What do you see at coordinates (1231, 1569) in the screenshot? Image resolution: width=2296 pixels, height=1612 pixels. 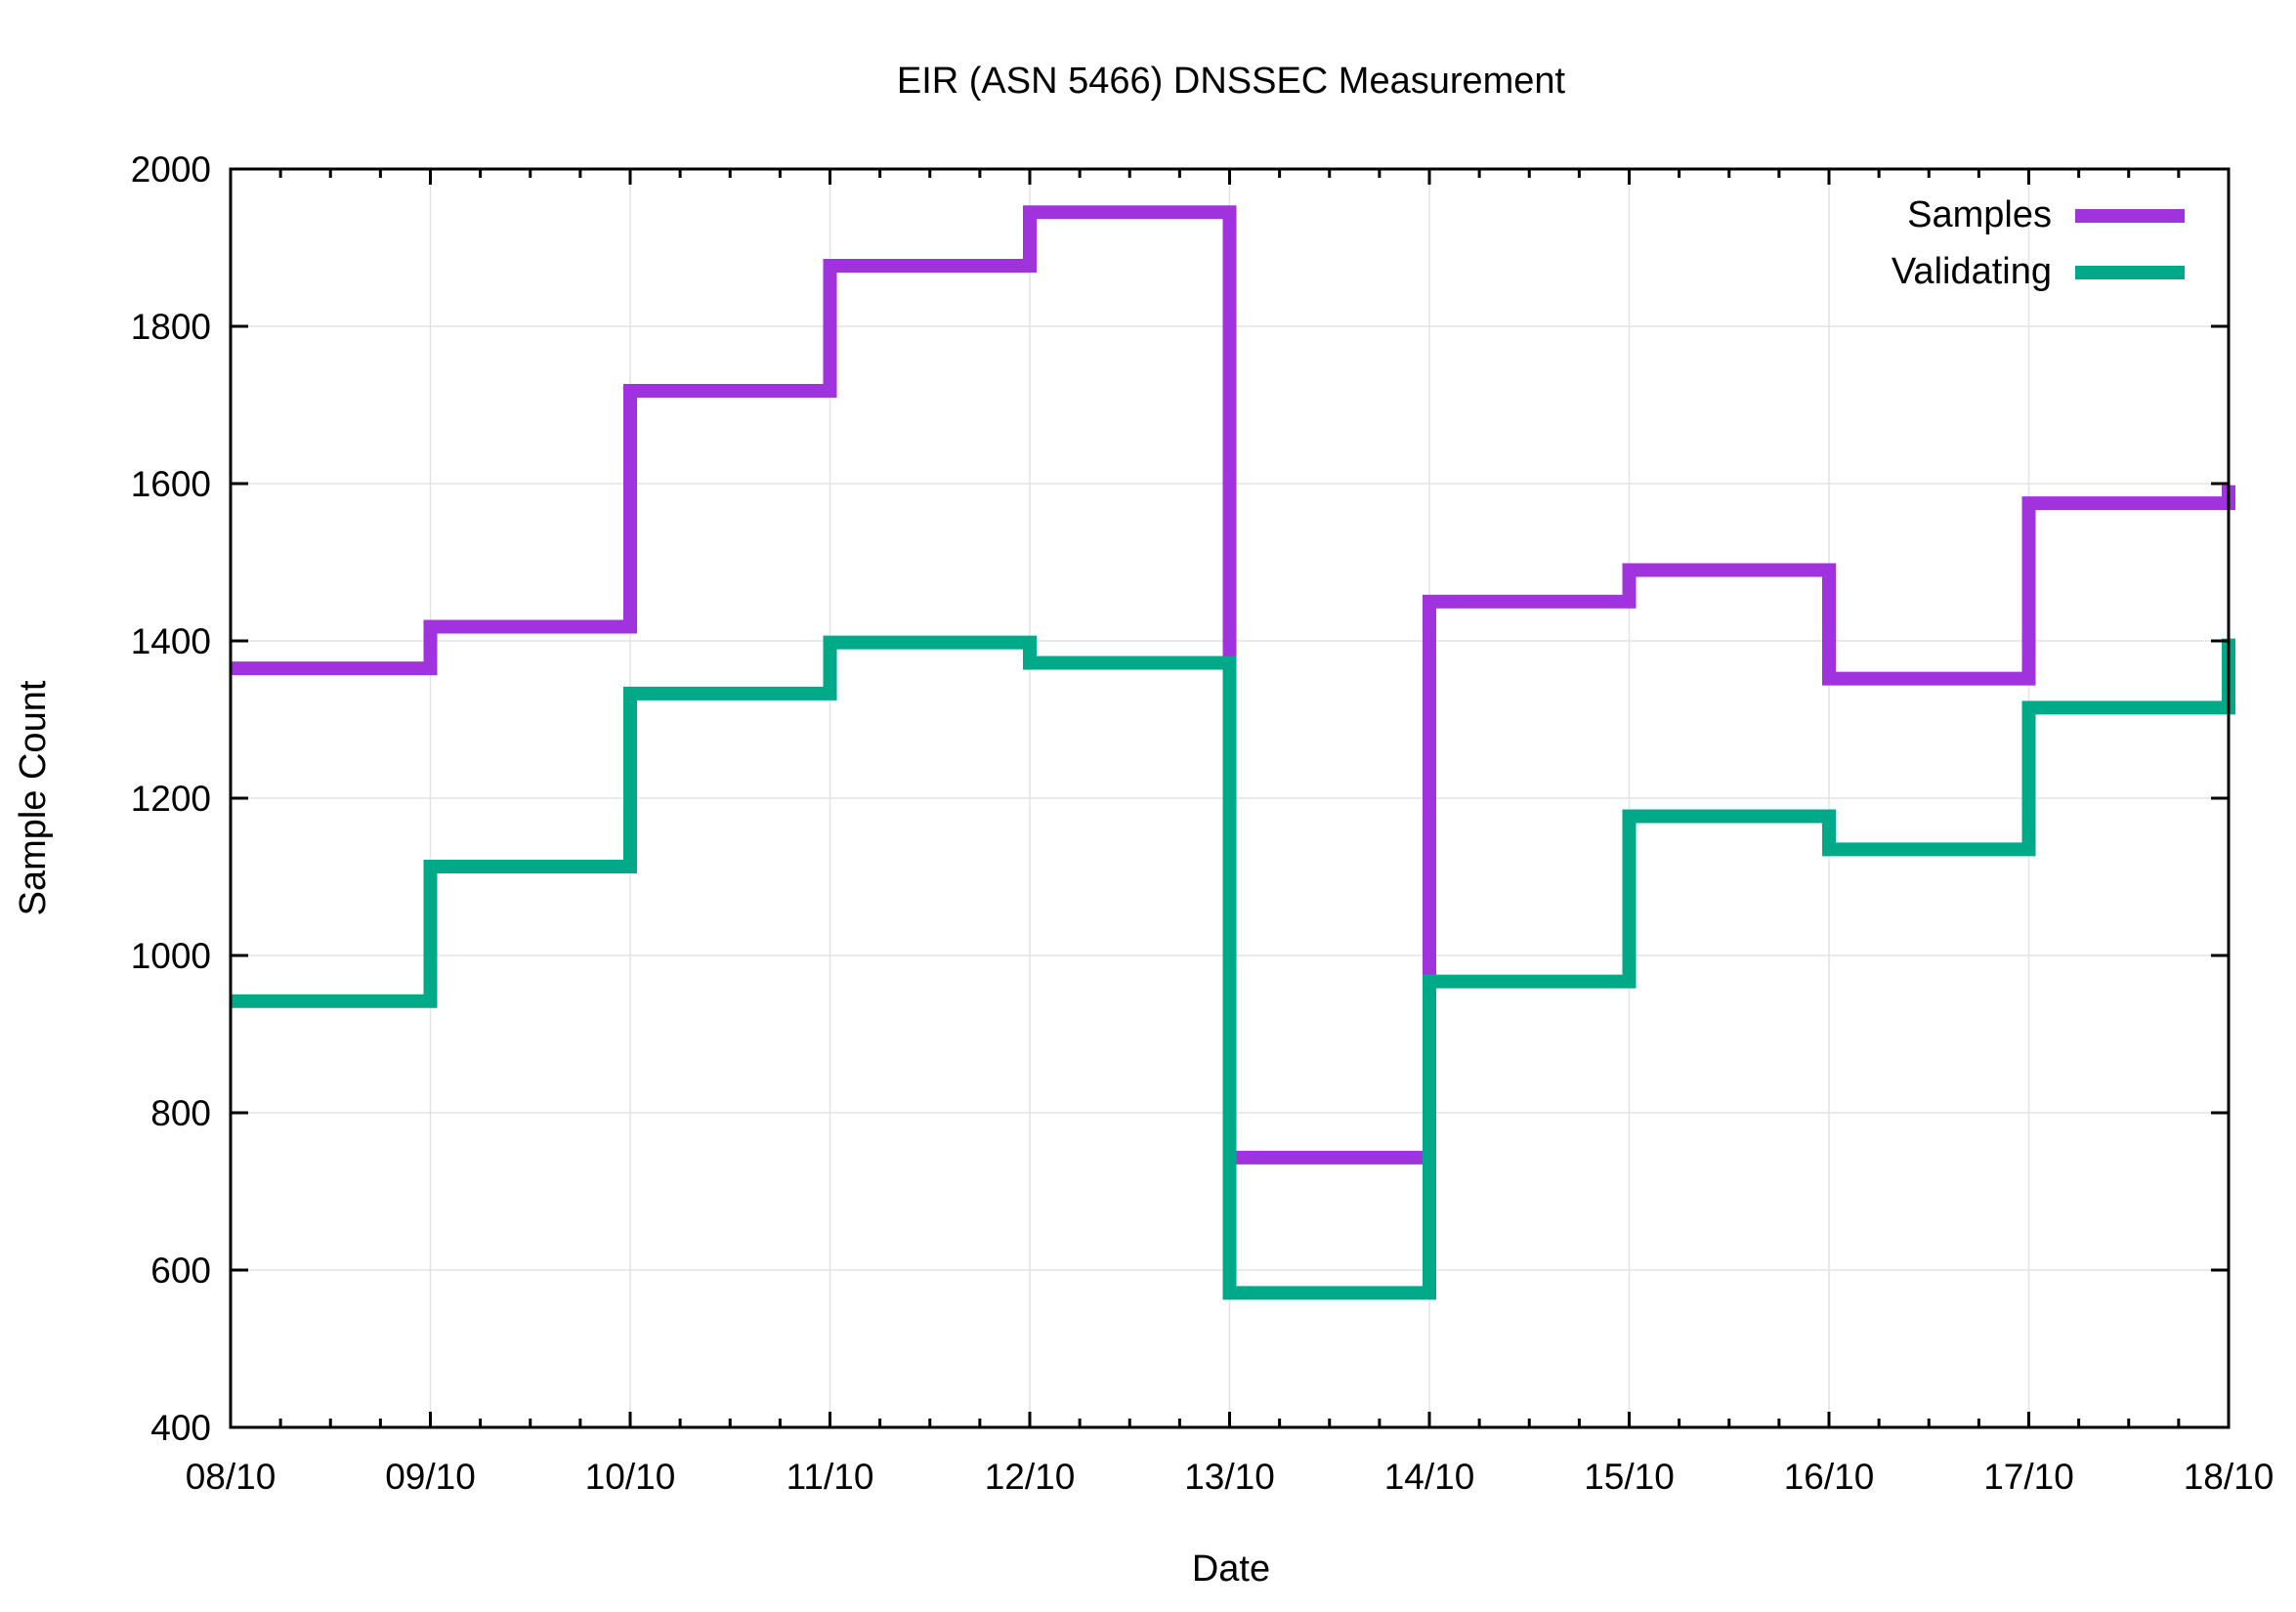 I see `x-axis-label: Date` at bounding box center [1231, 1569].